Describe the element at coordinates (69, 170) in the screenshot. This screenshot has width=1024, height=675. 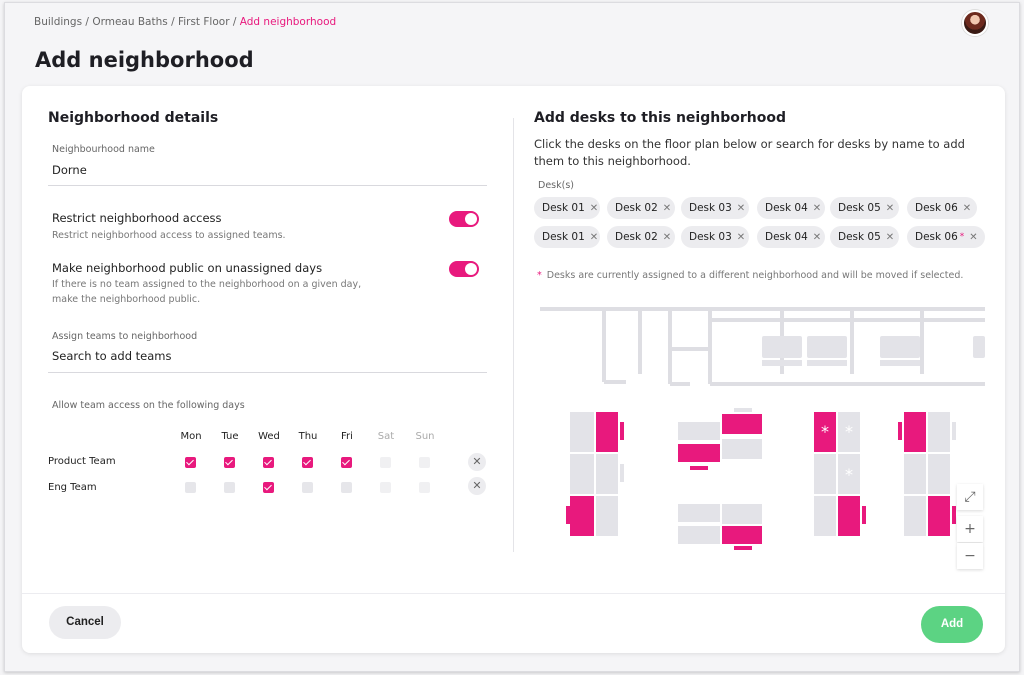
I see `name-field: Dorne` at that location.